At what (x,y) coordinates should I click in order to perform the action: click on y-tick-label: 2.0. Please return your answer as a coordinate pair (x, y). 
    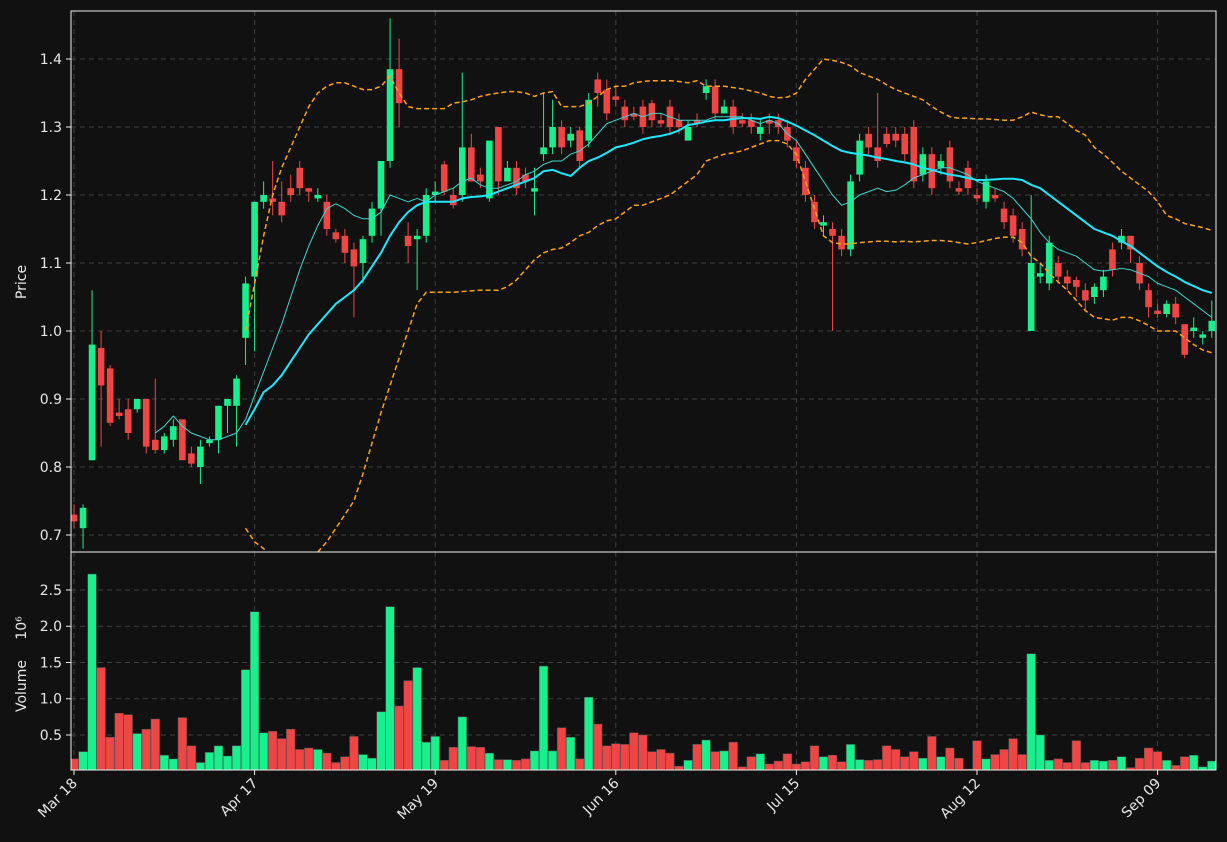
    Looking at the image, I should click on (51, 627).